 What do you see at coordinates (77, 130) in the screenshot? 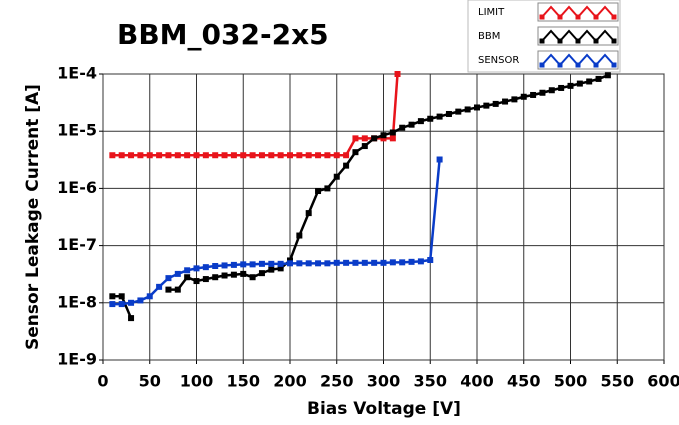
I see `y-tick-label: 1E-5` at bounding box center [77, 130].